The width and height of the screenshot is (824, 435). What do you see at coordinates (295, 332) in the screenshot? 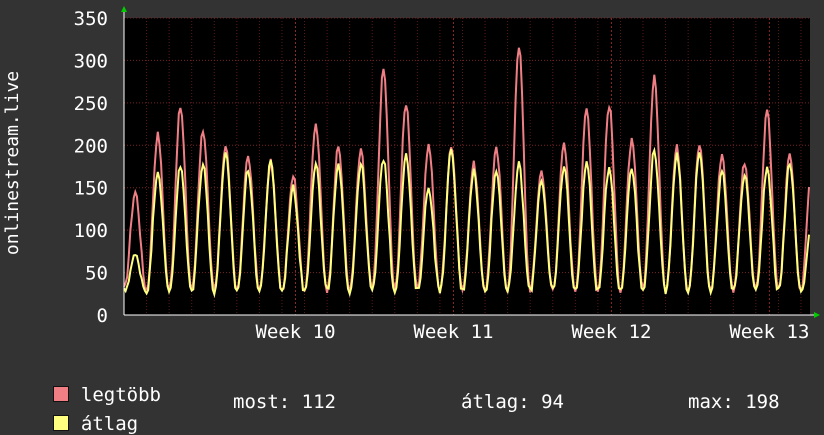
I see `x-tick-label: Week 10` at bounding box center [295, 332].